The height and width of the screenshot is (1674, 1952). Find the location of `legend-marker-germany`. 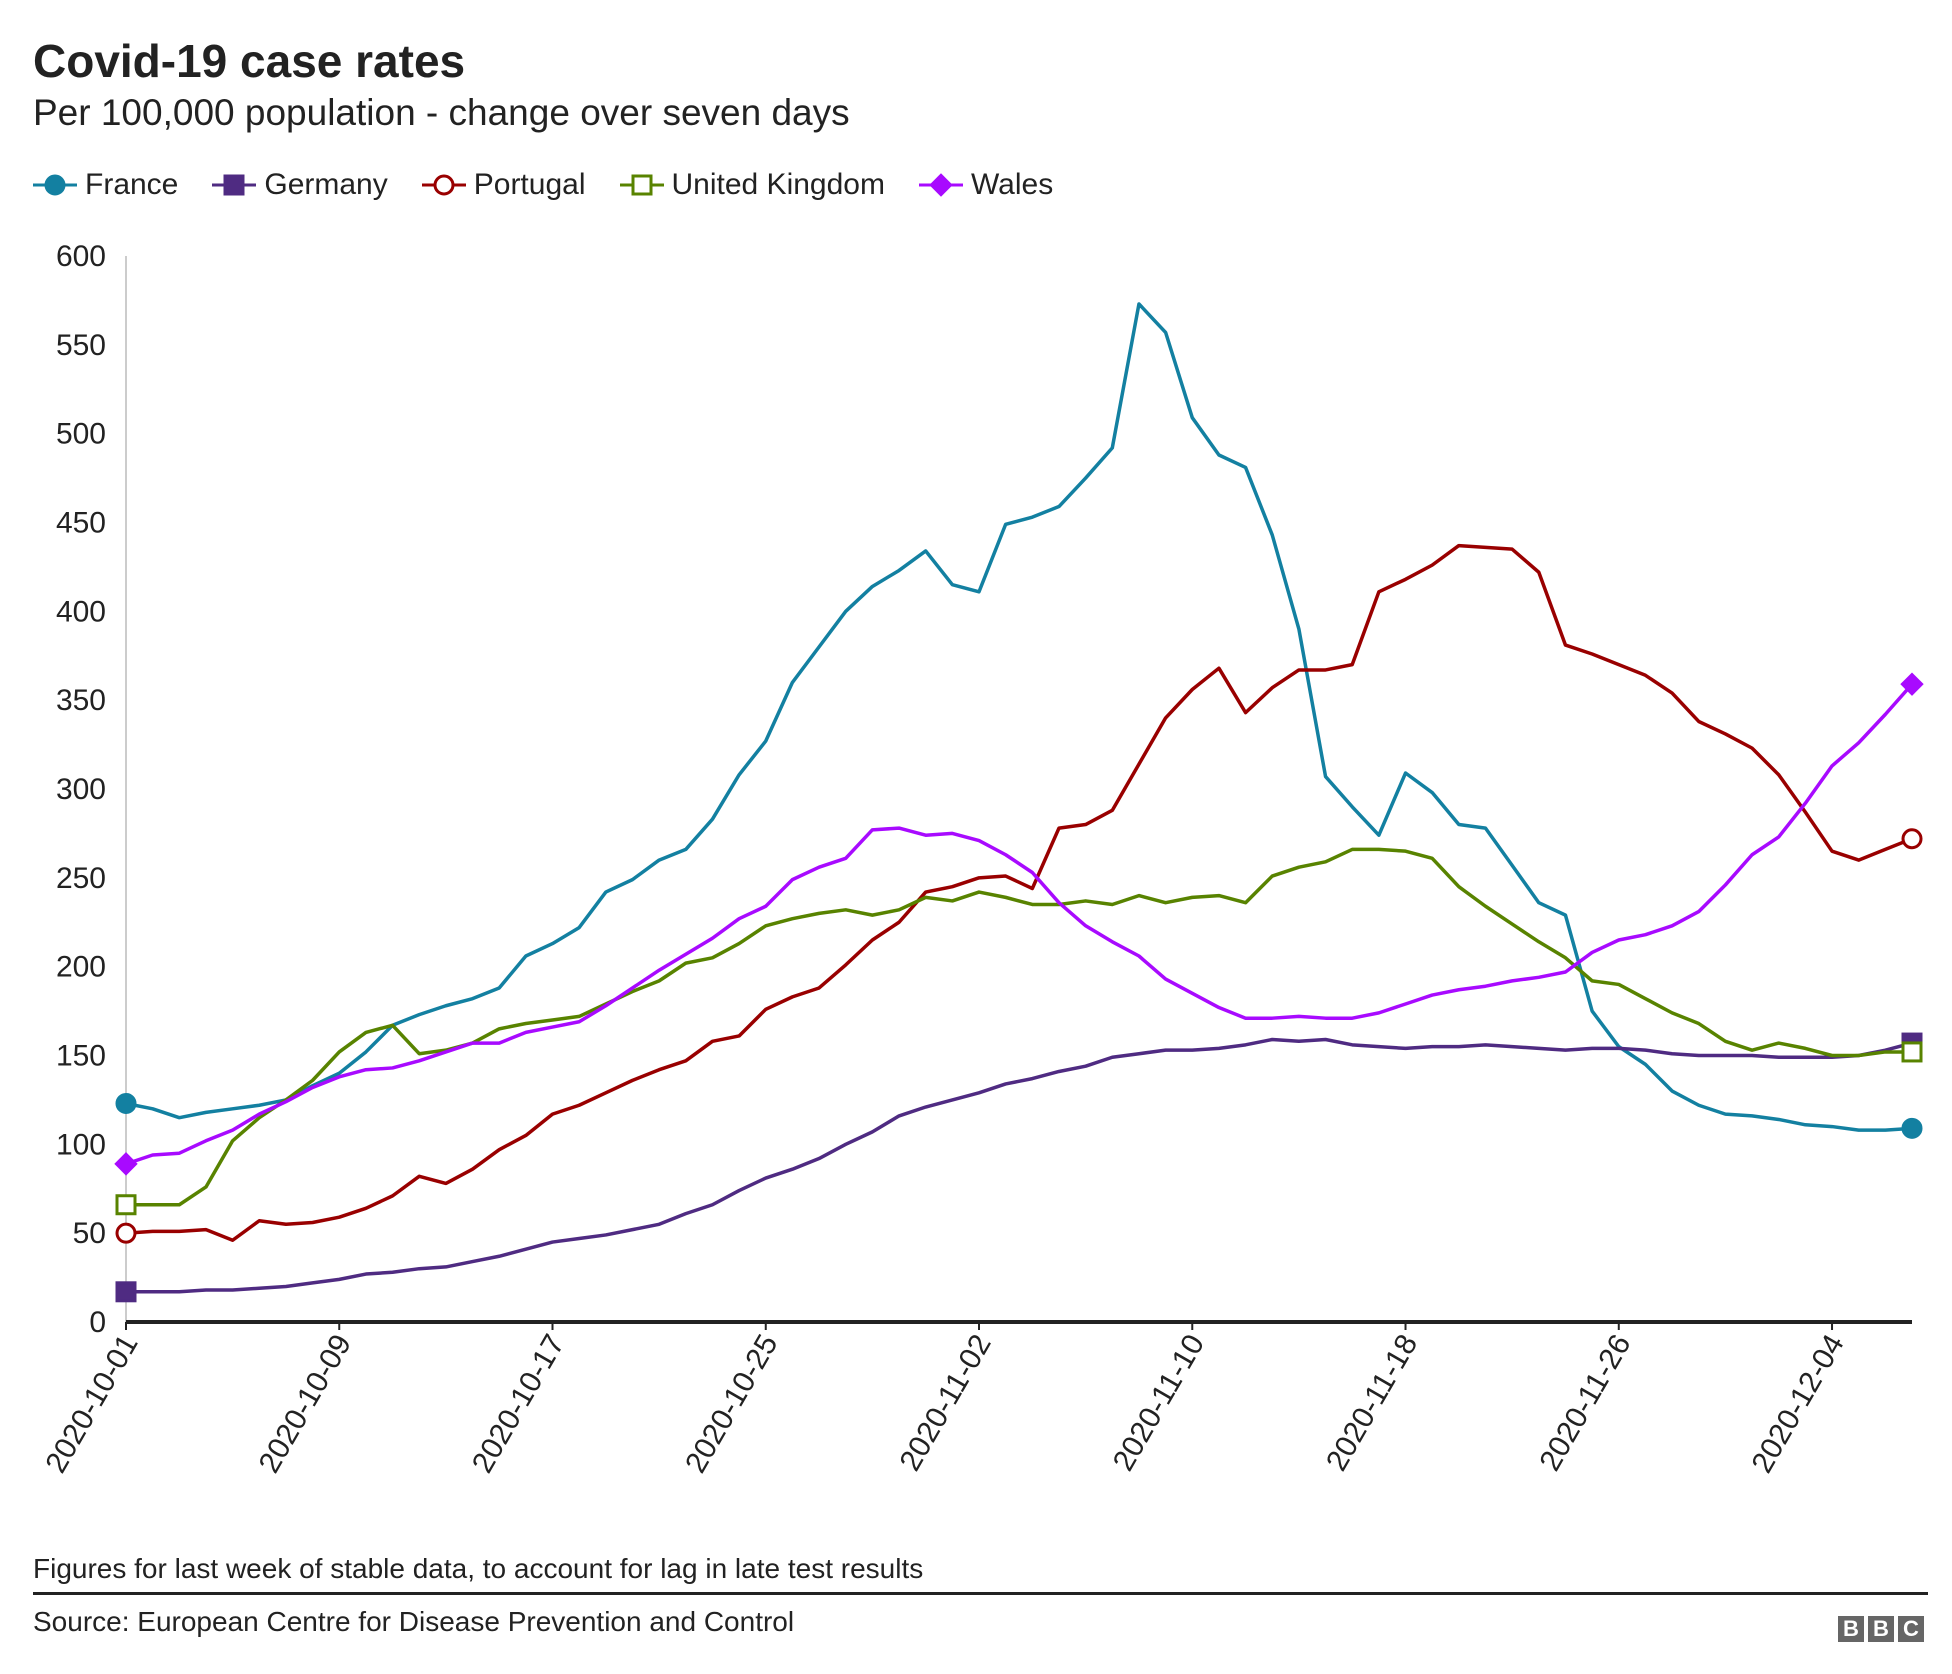

legend-marker-germany is located at coordinates (234, 185).